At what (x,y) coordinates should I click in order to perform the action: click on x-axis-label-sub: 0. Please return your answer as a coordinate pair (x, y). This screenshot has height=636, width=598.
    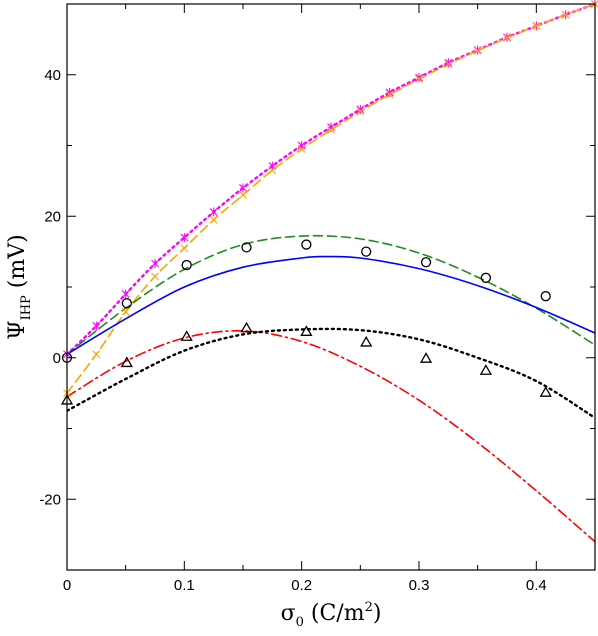
    Looking at the image, I should click on (300, 622).